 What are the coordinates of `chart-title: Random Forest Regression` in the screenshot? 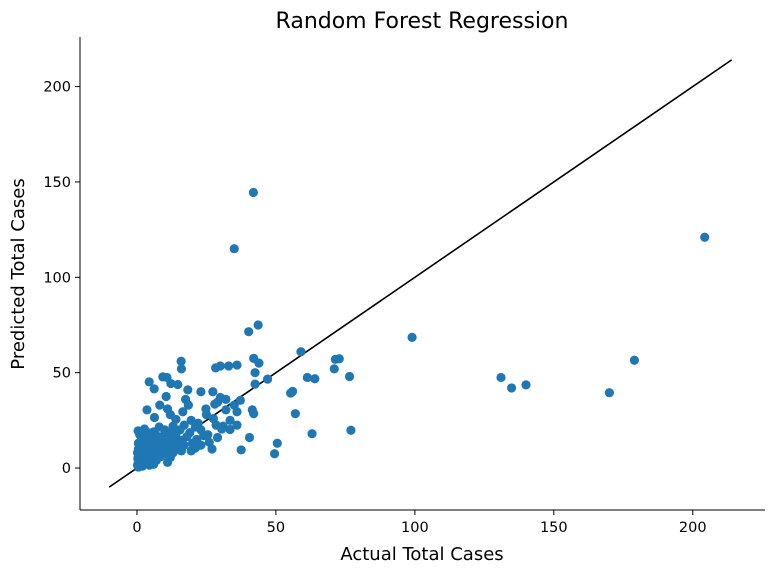 It's located at (422, 21).